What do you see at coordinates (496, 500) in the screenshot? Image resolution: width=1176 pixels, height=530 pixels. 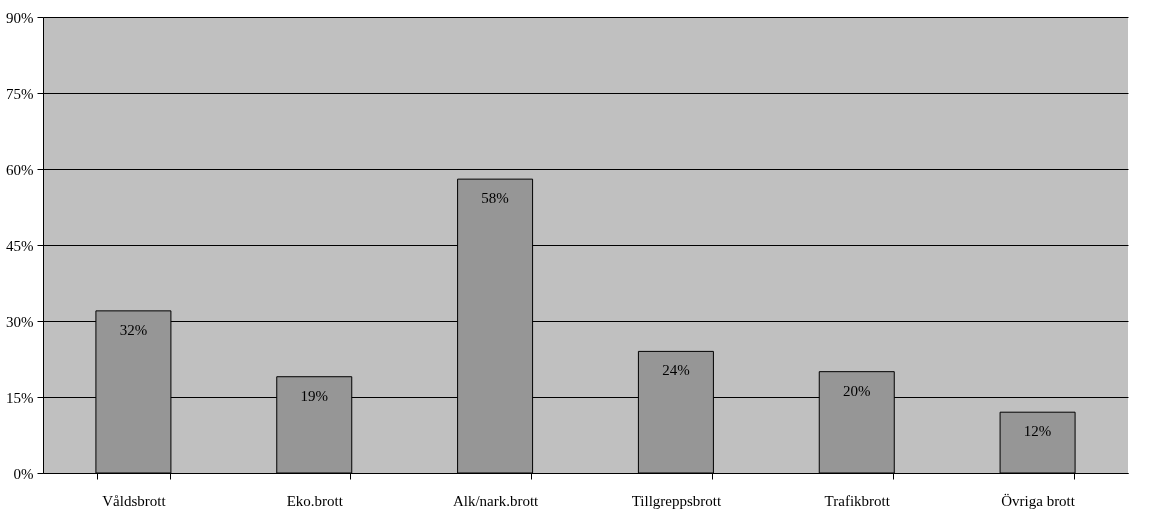 I see `x-tick-label: Alk/nark.brott` at bounding box center [496, 500].